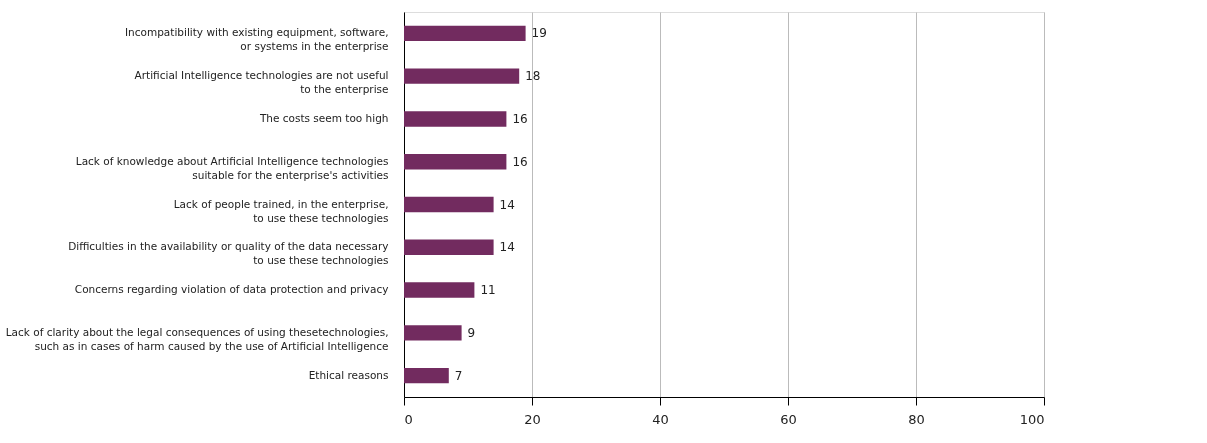  I want to click on x-tick-label: 20, so click(532, 419).